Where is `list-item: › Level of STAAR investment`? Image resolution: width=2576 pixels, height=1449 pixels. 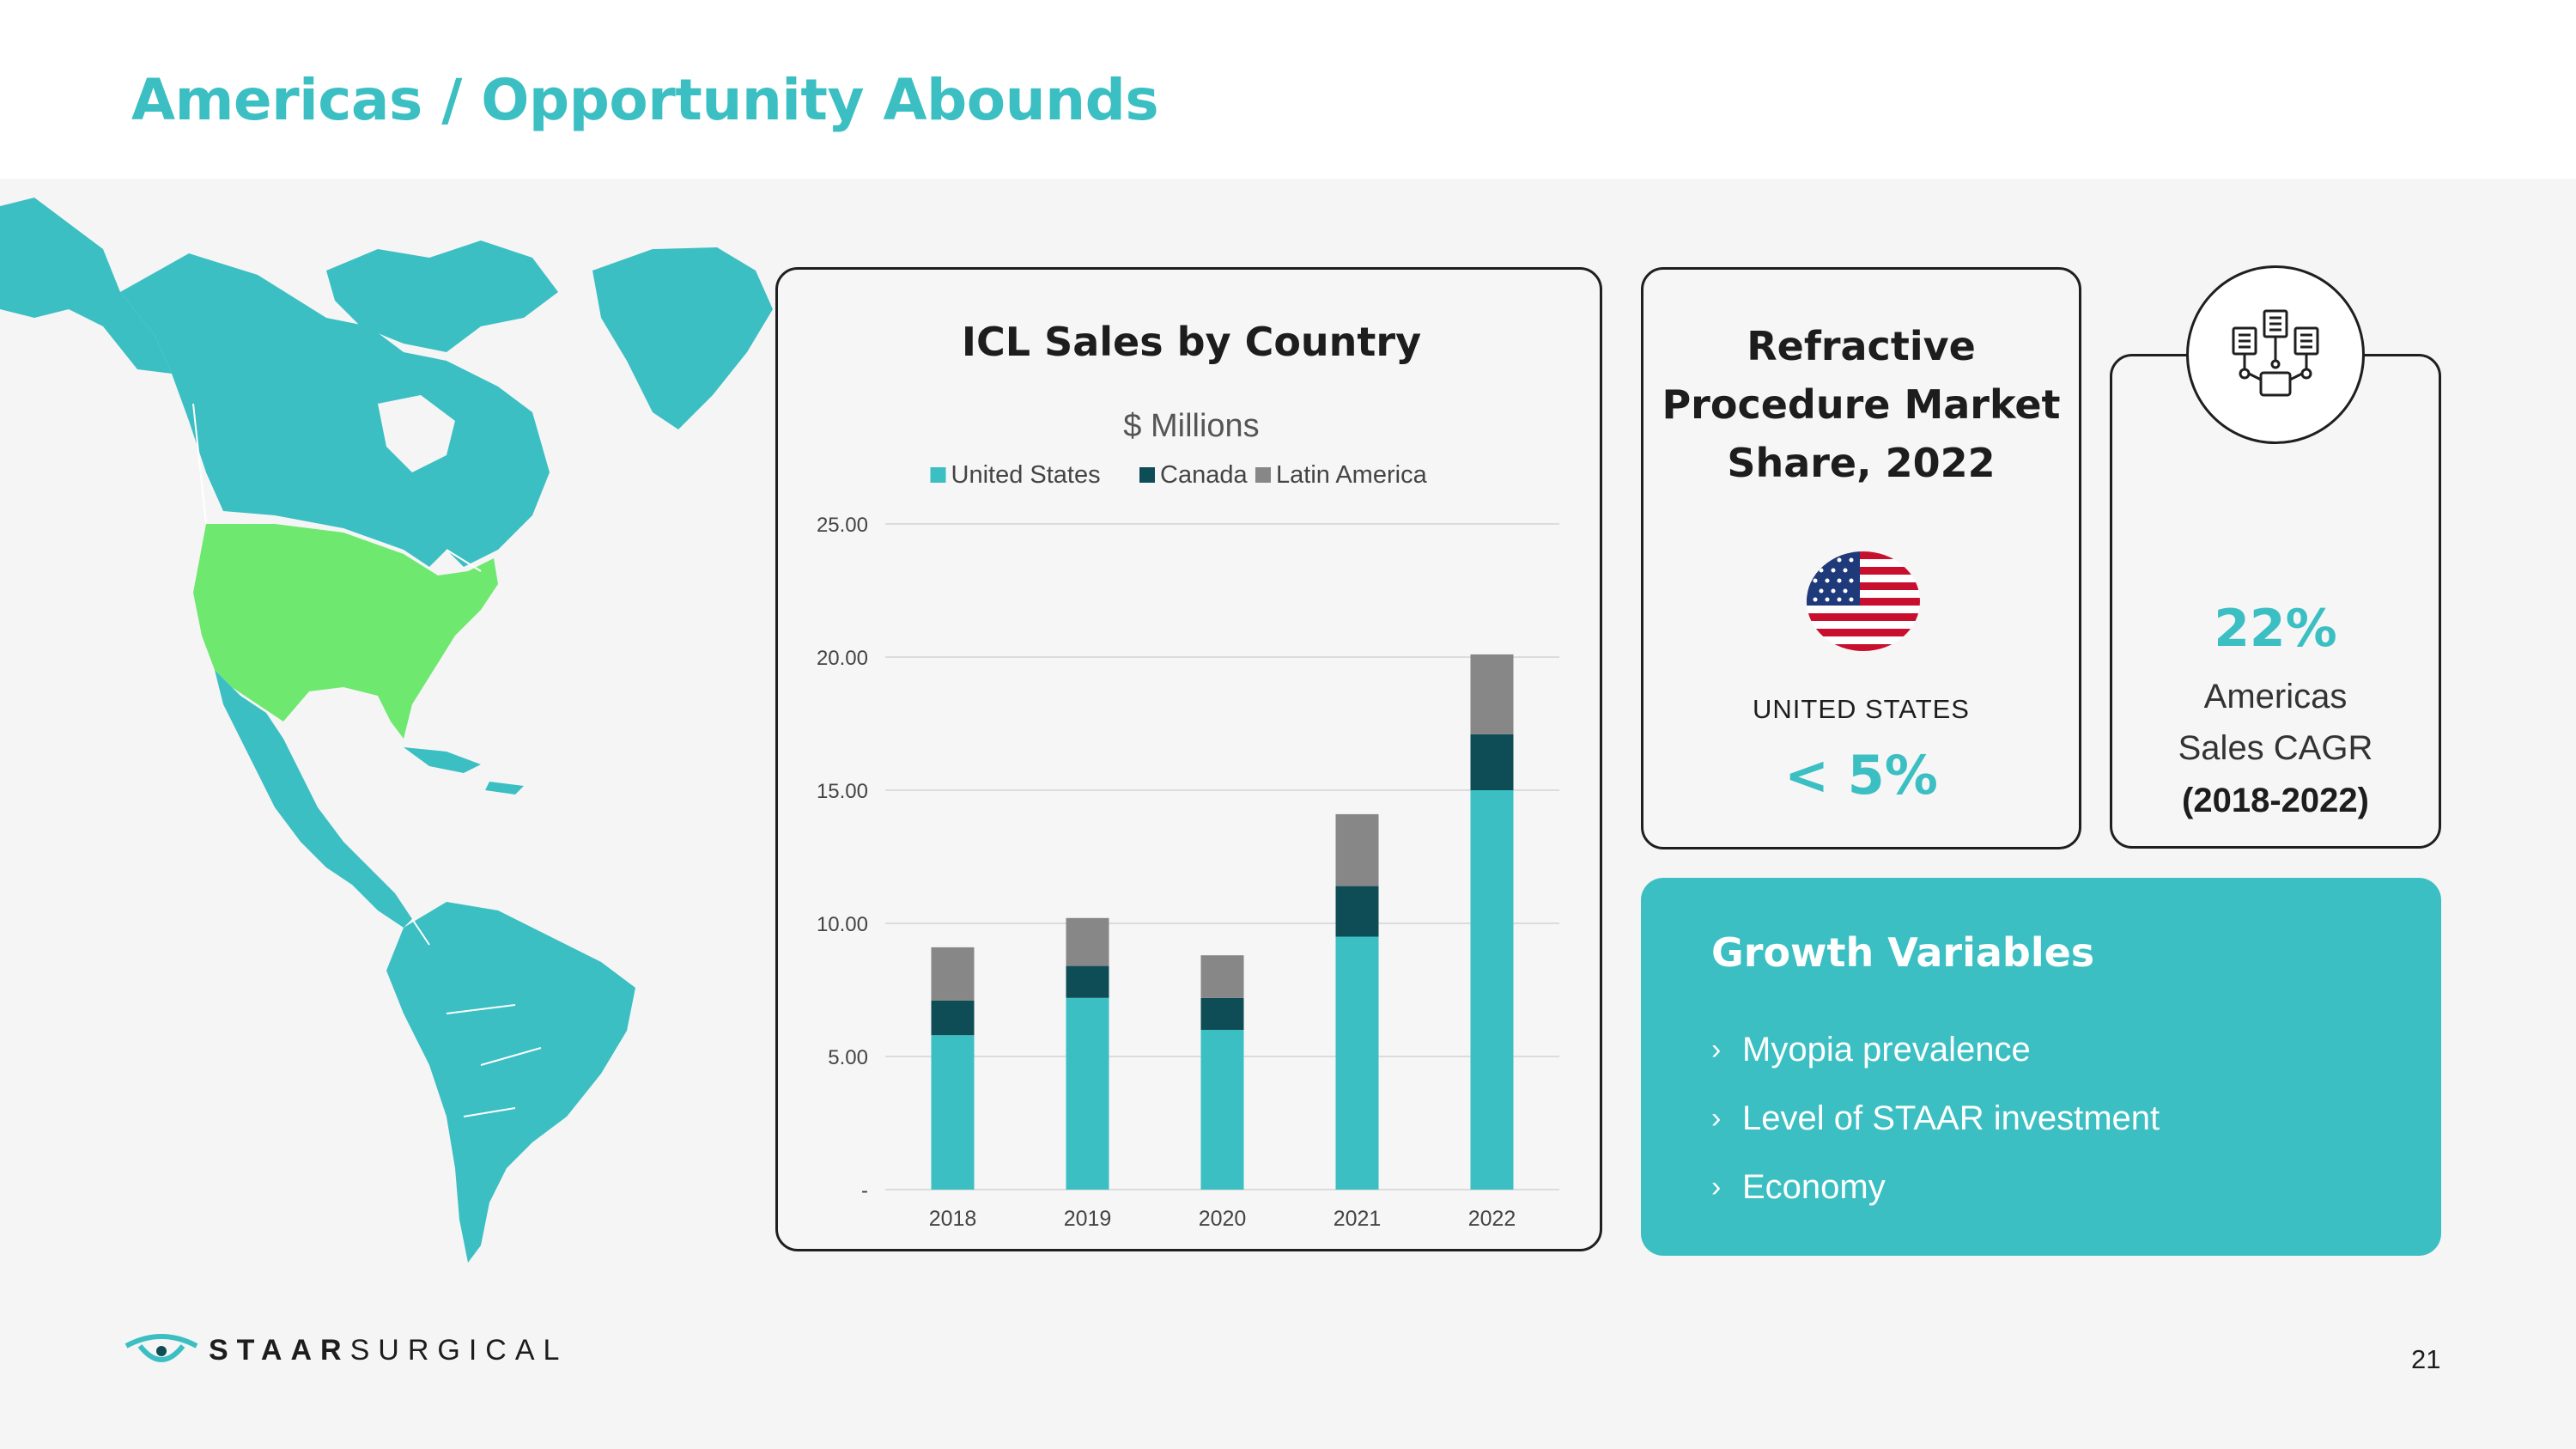
list-item: › Level of STAAR investment is located at coordinates (1936, 1118).